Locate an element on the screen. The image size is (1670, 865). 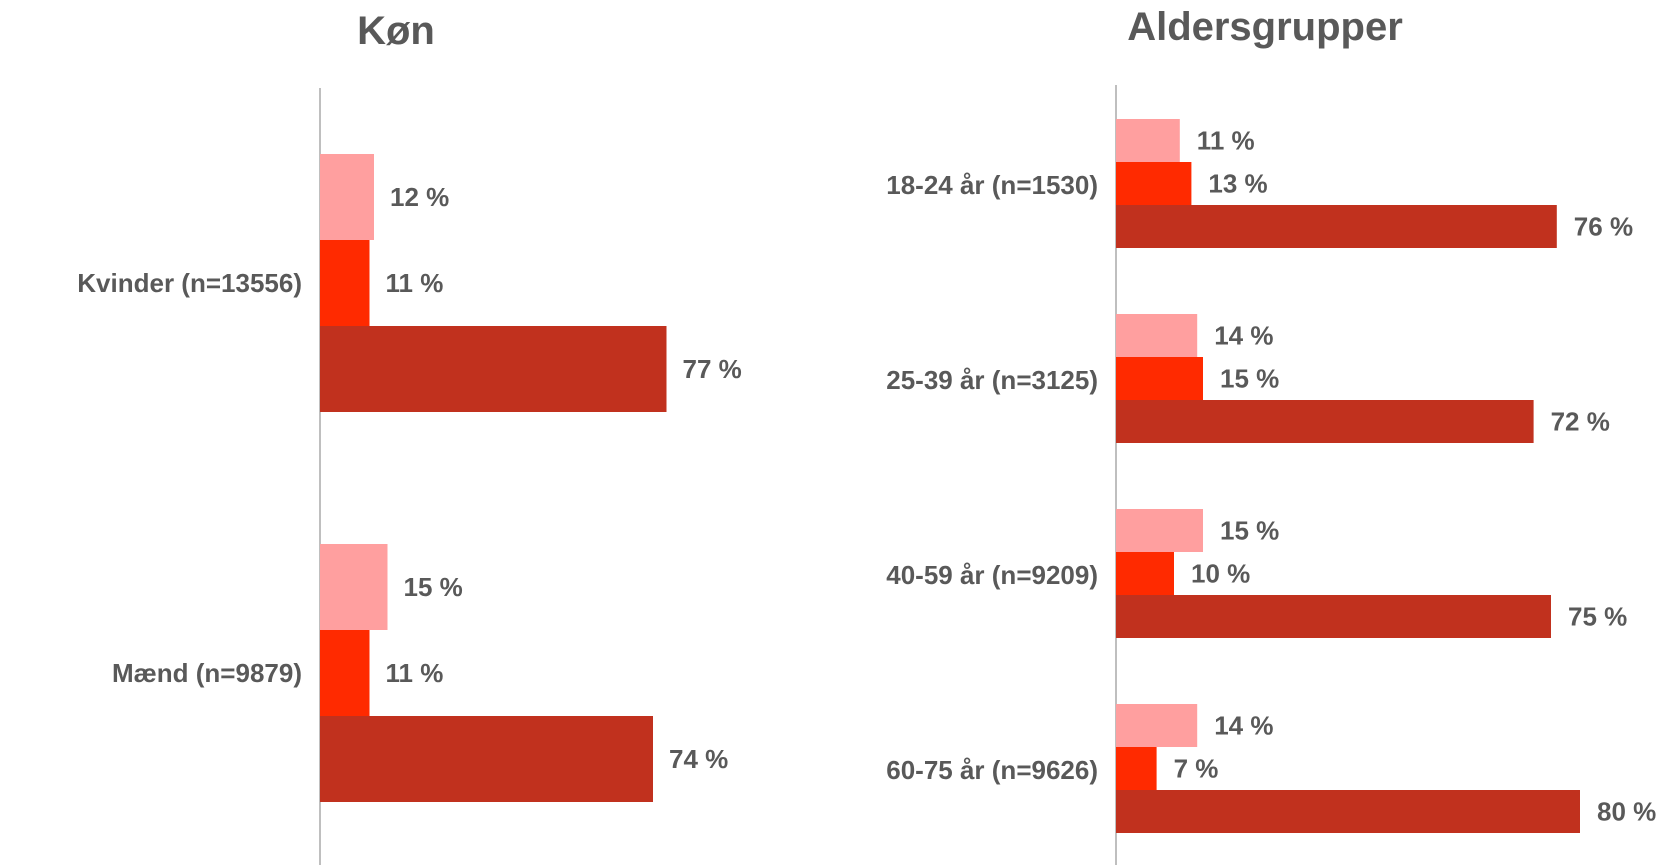
category-label: 18-24 år (n=1530) is located at coordinates (992, 185).